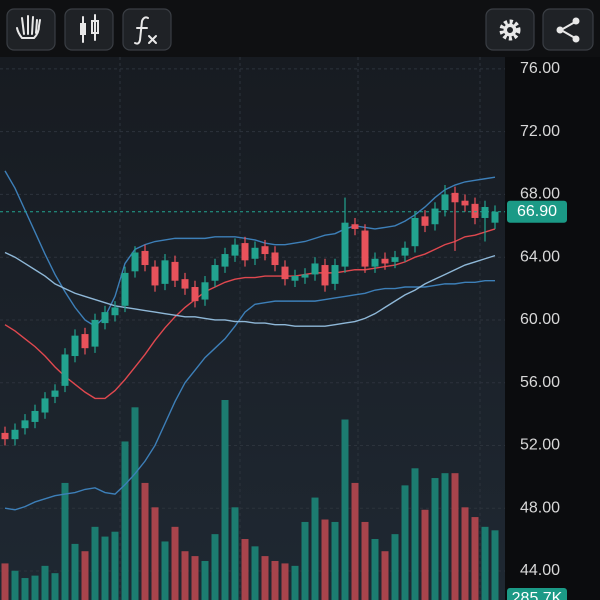  I want to click on indicators-button, so click(147, 29).